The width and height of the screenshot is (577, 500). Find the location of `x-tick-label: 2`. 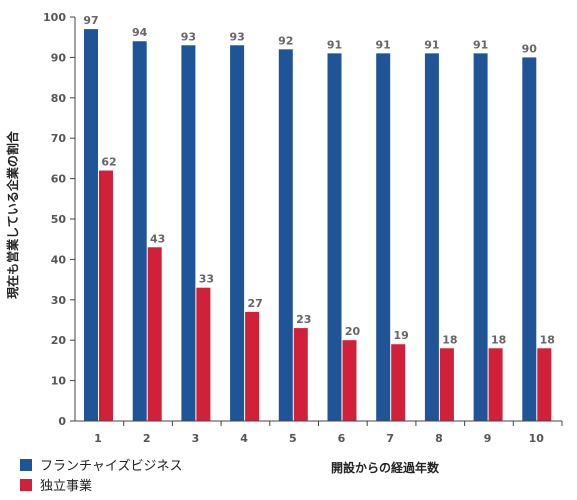

x-tick-label: 2 is located at coordinates (147, 438).